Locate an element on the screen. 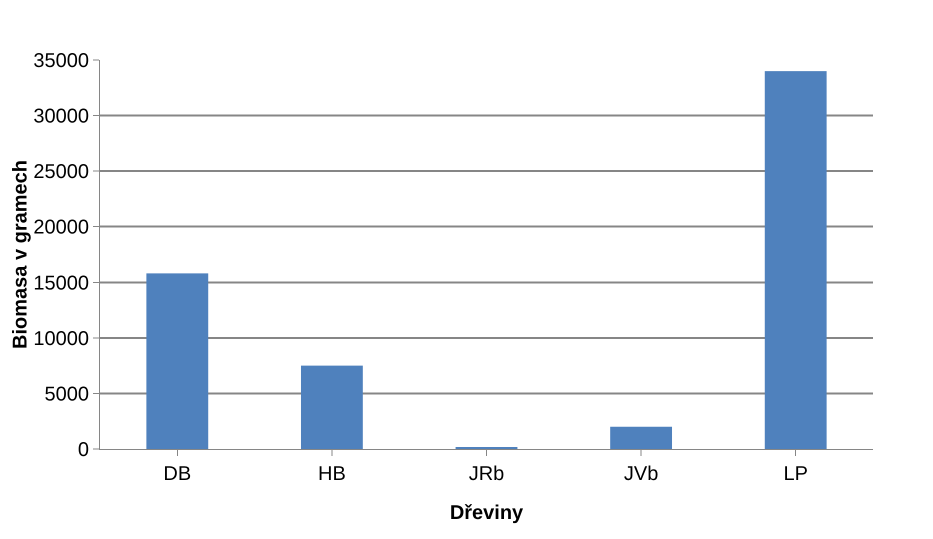 The image size is (933, 539). x-axis-title: Dřeviny is located at coordinates (487, 513).